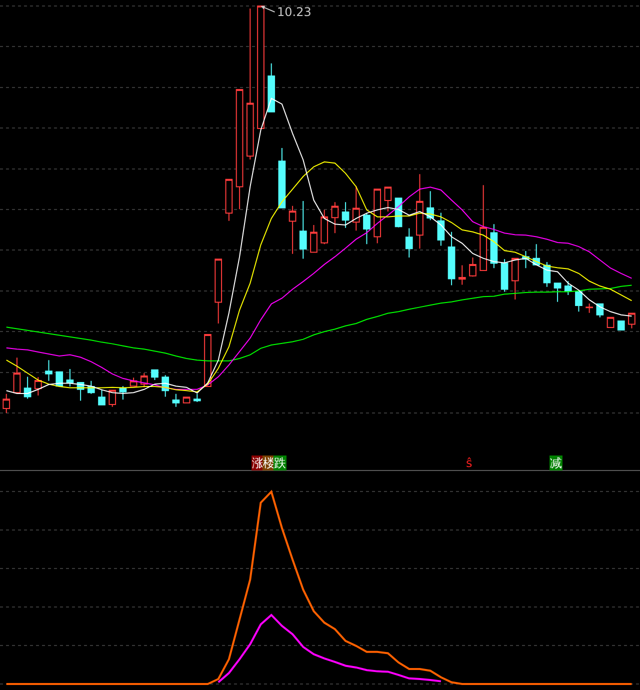 Image resolution: width=640 pixels, height=690 pixels. Describe the element at coordinates (556, 463) in the screenshot. I see `text: 减` at that location.